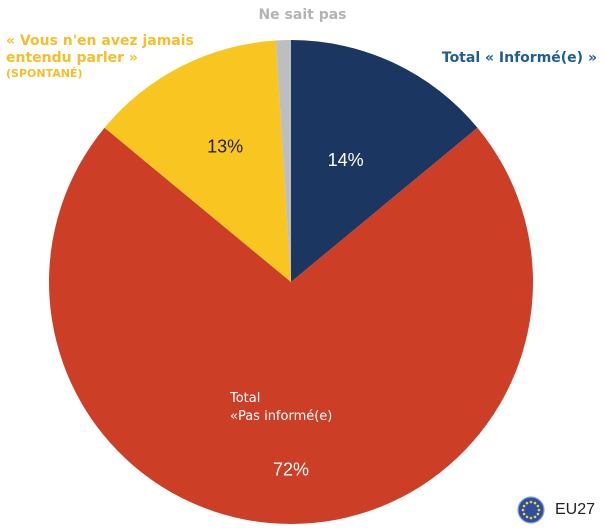 The width and height of the screenshot is (605, 532). What do you see at coordinates (245, 398) in the screenshot?
I see `label-not-informed-line1: Total` at bounding box center [245, 398].